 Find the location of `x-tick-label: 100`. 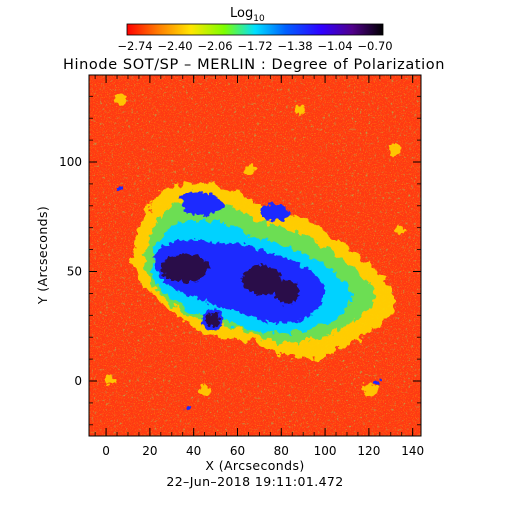

x-tick-label: 100 is located at coordinates (325, 451).